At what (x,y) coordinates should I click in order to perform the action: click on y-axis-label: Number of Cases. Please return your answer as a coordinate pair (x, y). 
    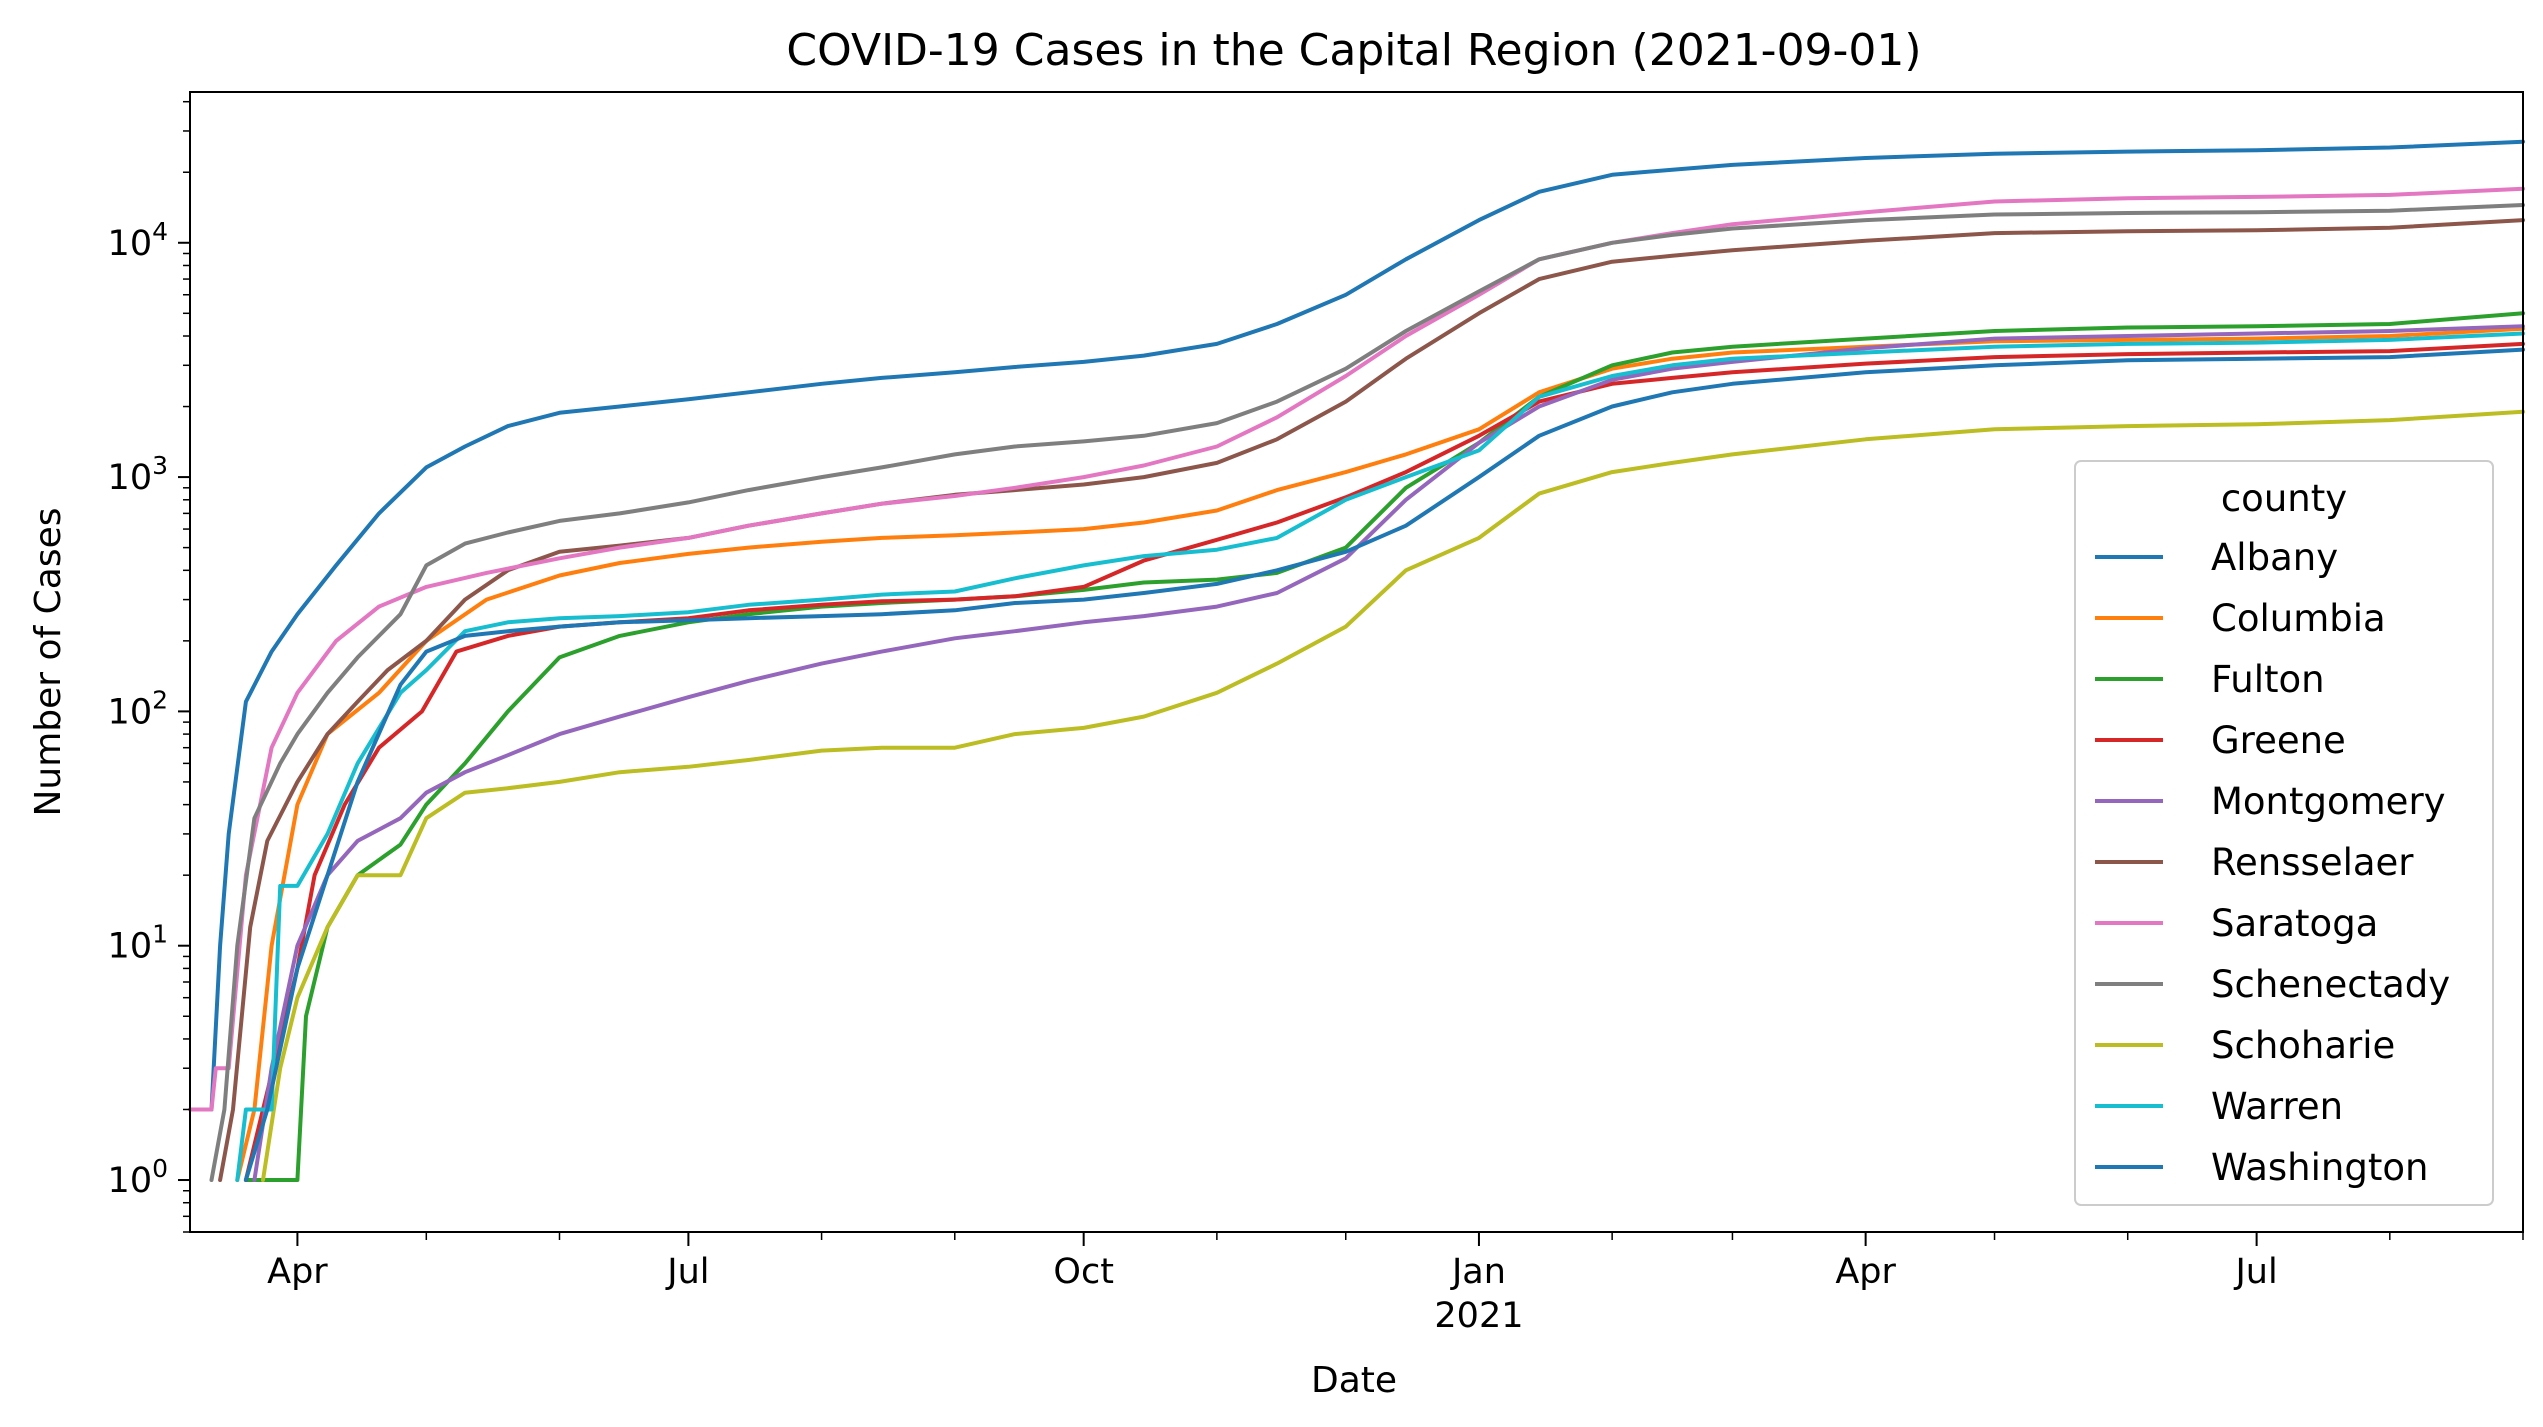
    Looking at the image, I should click on (48, 661).